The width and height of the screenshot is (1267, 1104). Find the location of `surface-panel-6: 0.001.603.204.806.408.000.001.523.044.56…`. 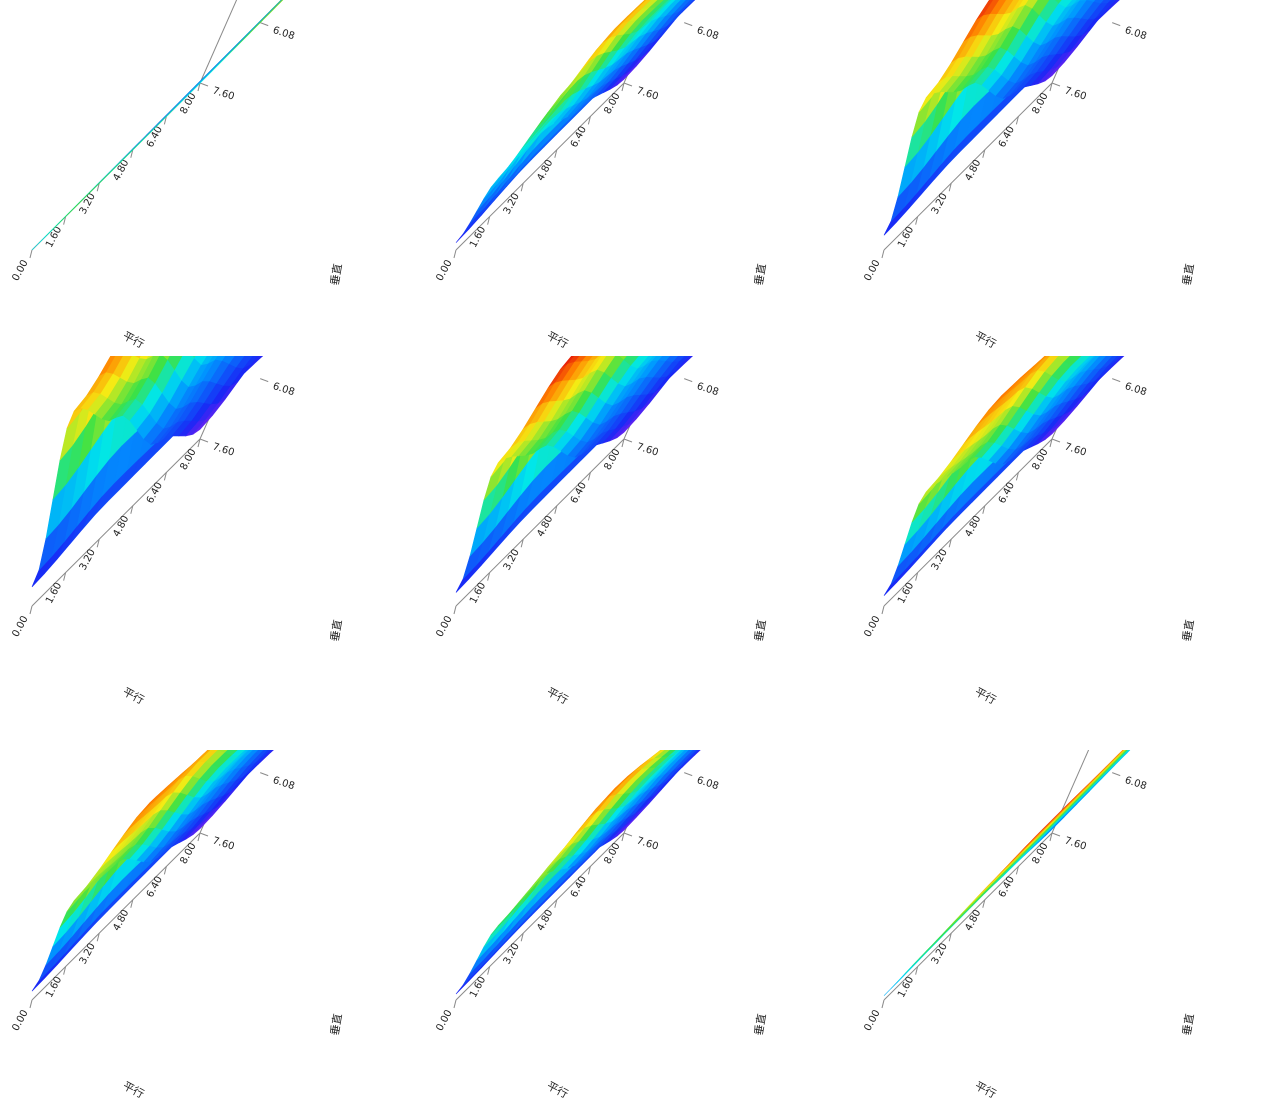

surface-panel-6: 0.001.603.204.806.408.000.001.523.044.56… is located at coordinates (1057, 531).